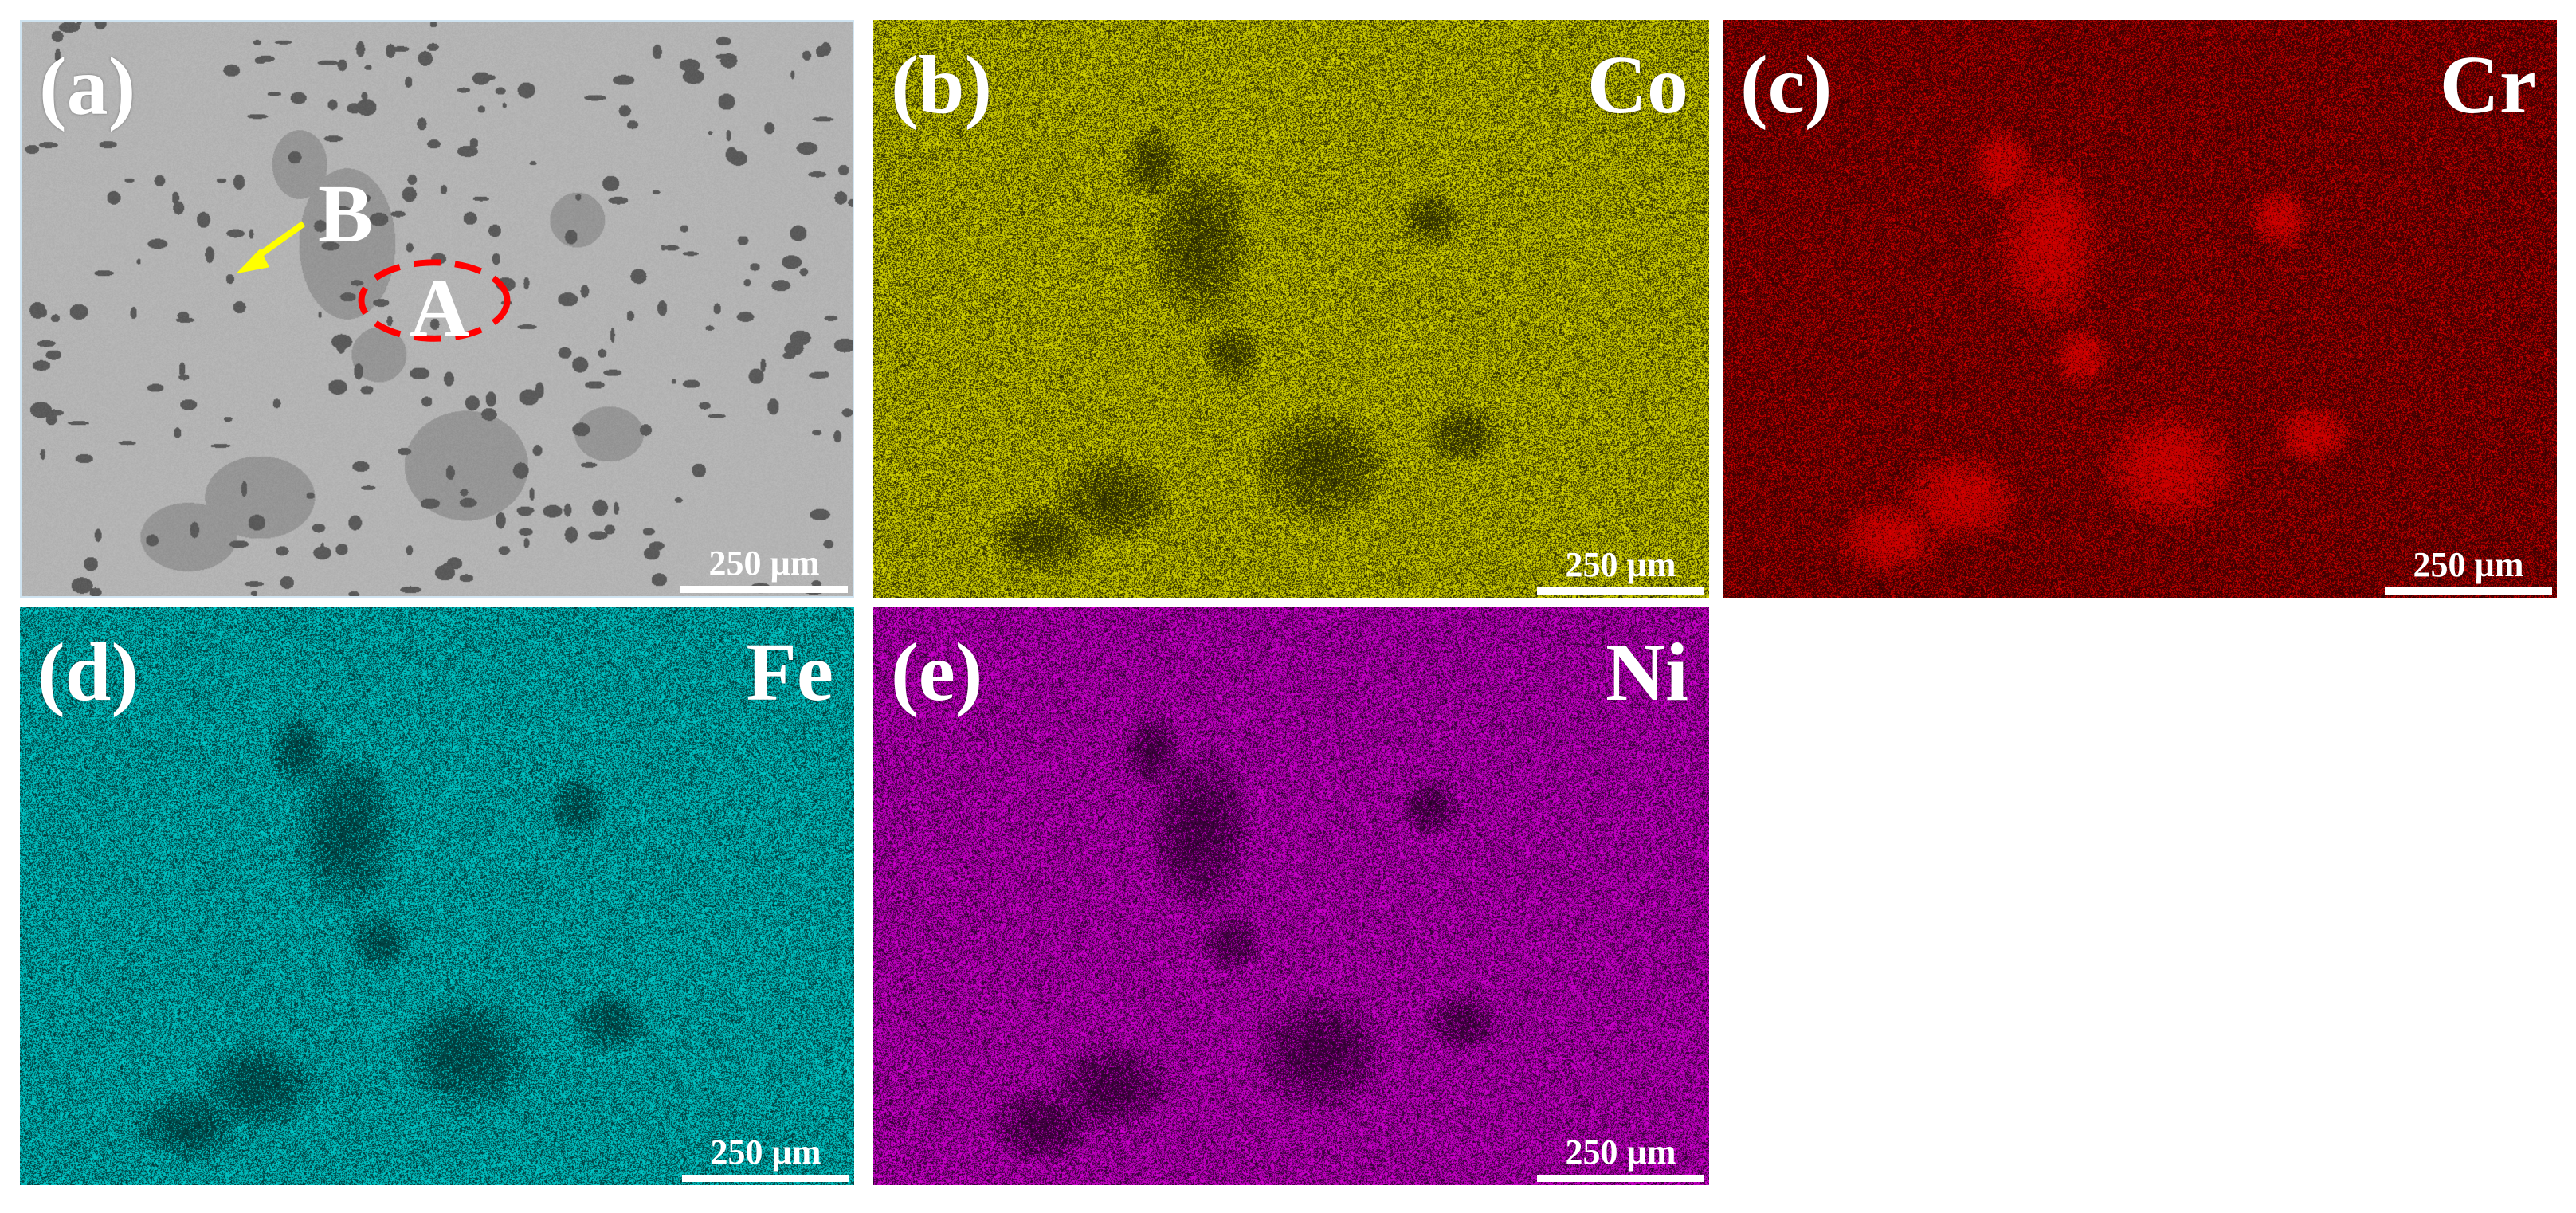  Describe the element at coordinates (789, 672) in the screenshot. I see `element-label: Fe` at that location.